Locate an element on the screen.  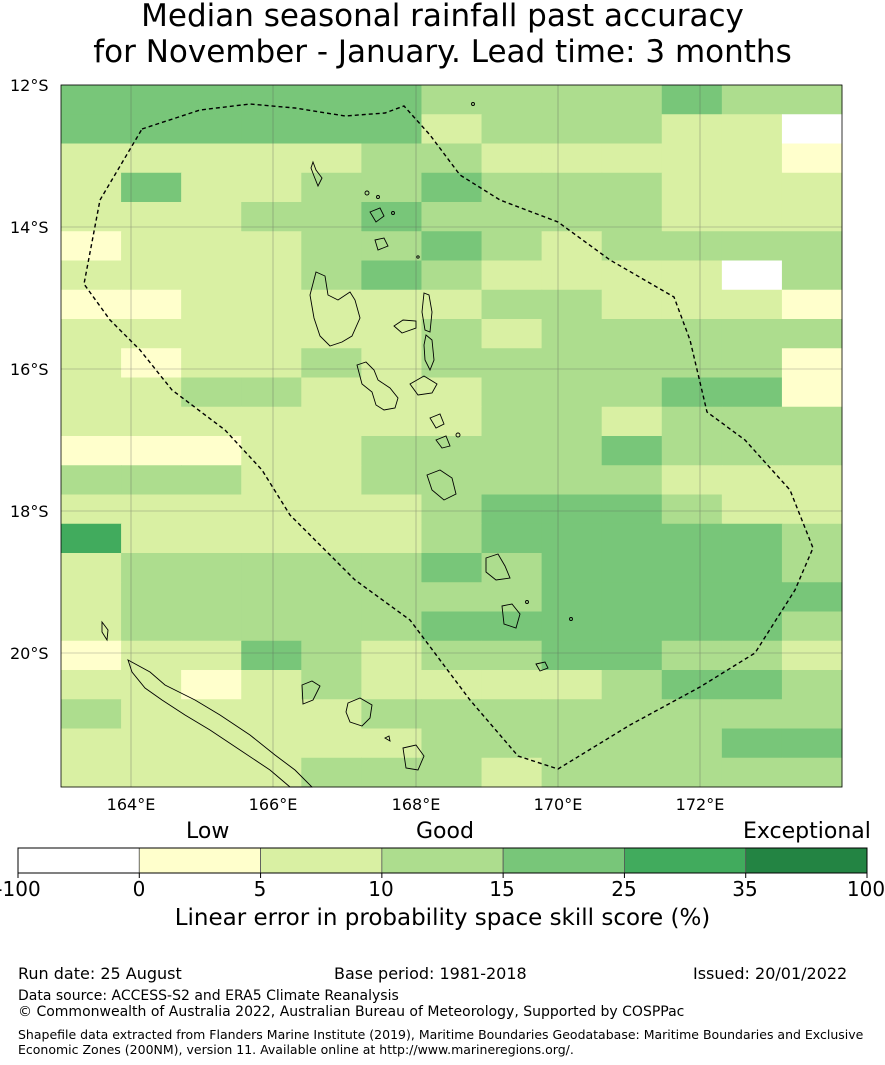
island-epi is located at coordinates (437, 421).